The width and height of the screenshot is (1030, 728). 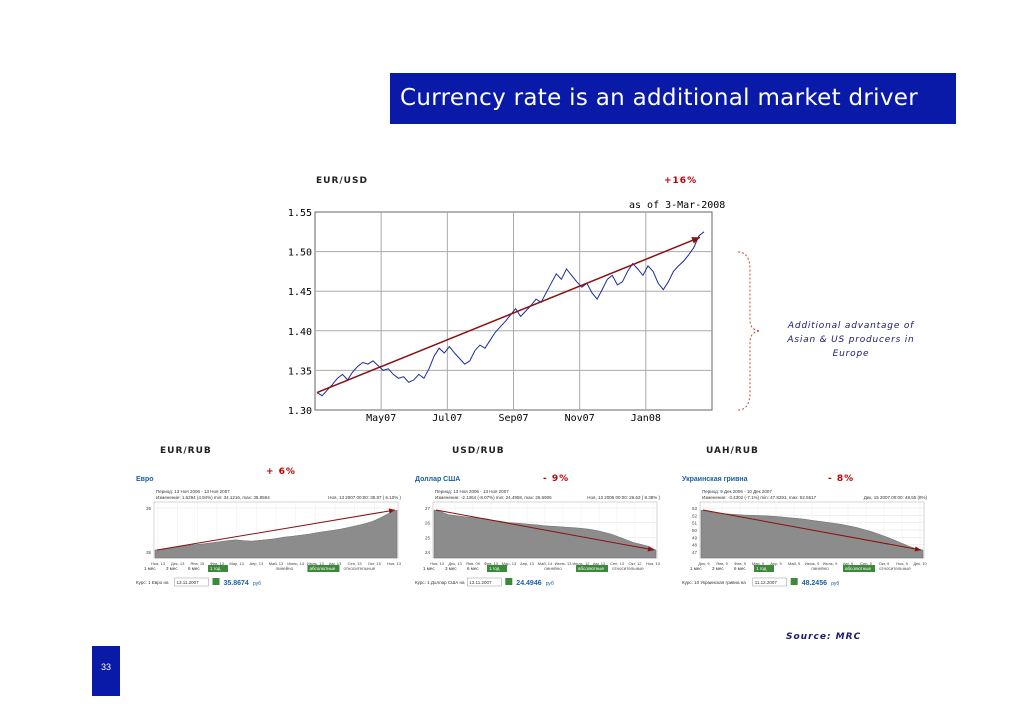 I want to click on usdrub-mode-button: абсолютные, so click(x=592, y=568).